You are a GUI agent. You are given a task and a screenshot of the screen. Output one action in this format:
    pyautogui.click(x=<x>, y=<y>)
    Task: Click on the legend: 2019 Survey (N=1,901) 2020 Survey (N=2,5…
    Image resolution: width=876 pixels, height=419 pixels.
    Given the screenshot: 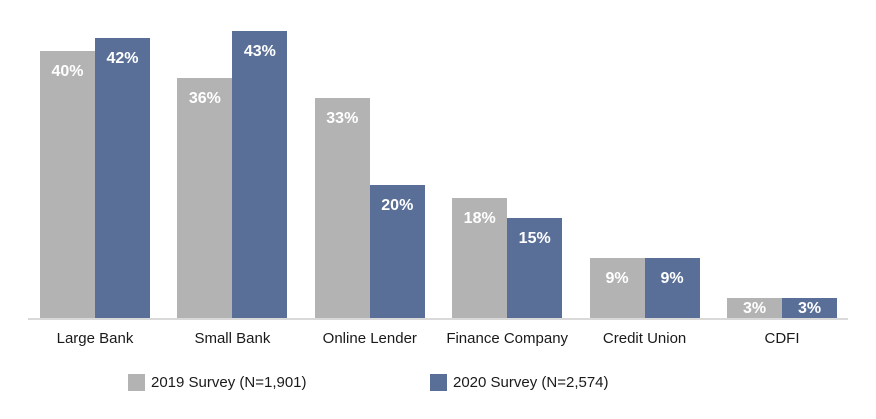 What is the action you would take?
    pyautogui.click(x=438, y=384)
    